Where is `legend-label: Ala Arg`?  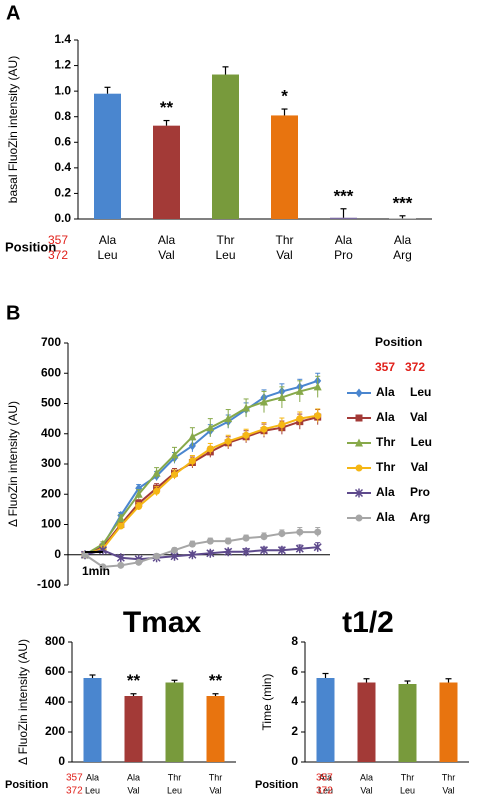
legend-label: Ala Arg is located at coordinates (403, 517).